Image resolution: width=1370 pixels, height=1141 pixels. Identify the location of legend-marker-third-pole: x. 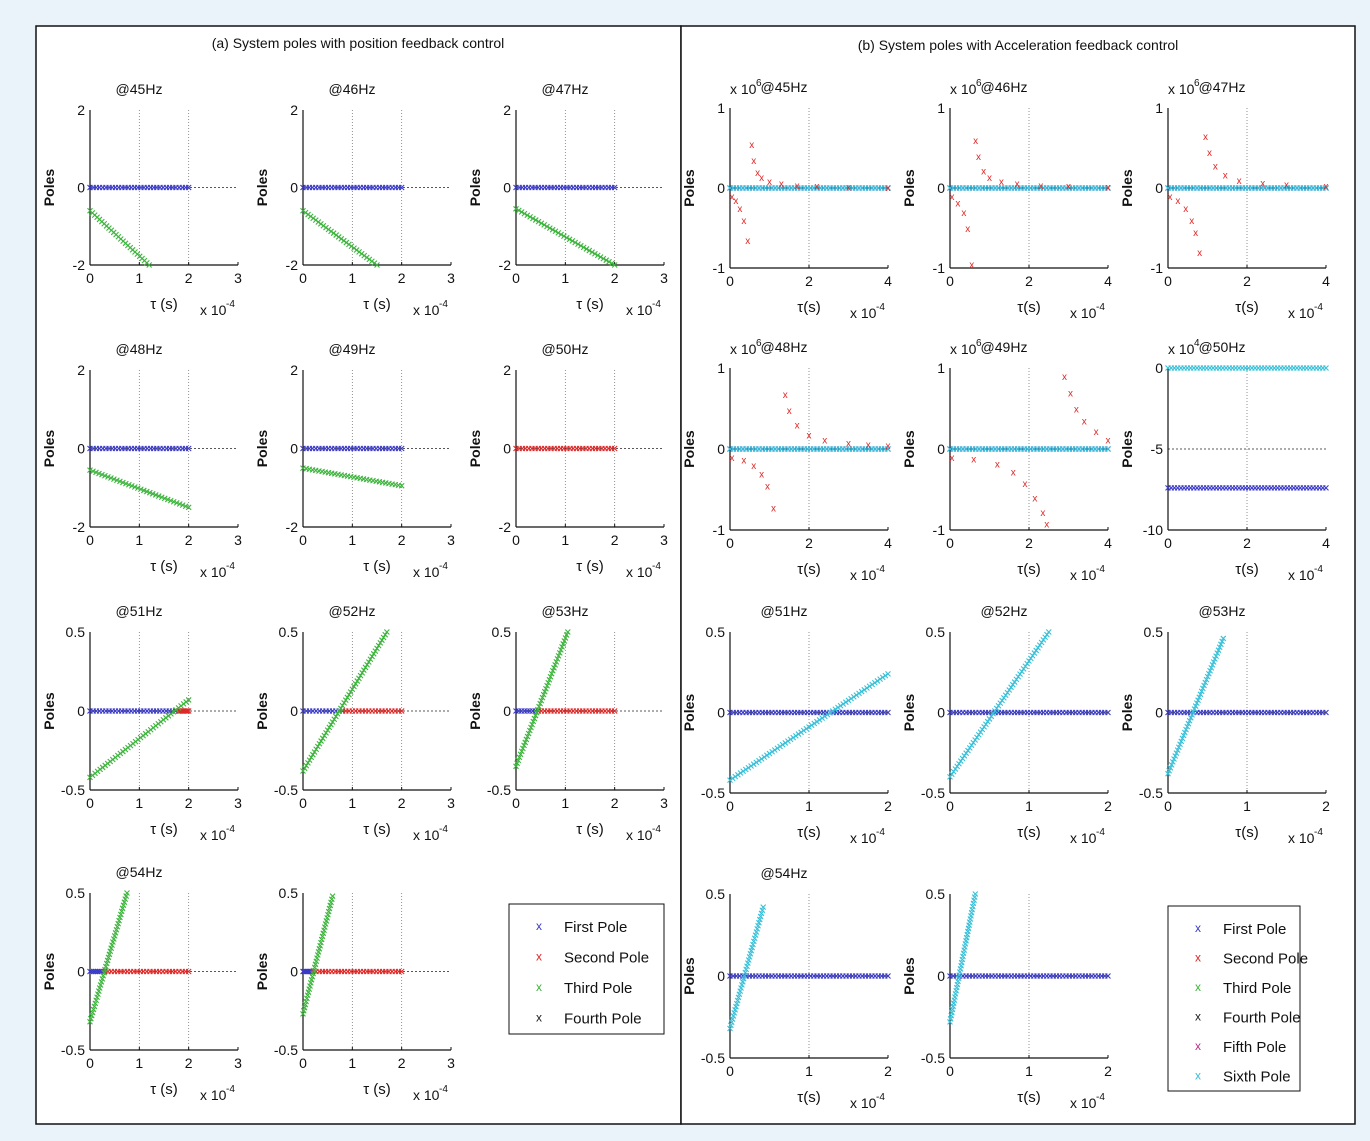
(1198, 987).